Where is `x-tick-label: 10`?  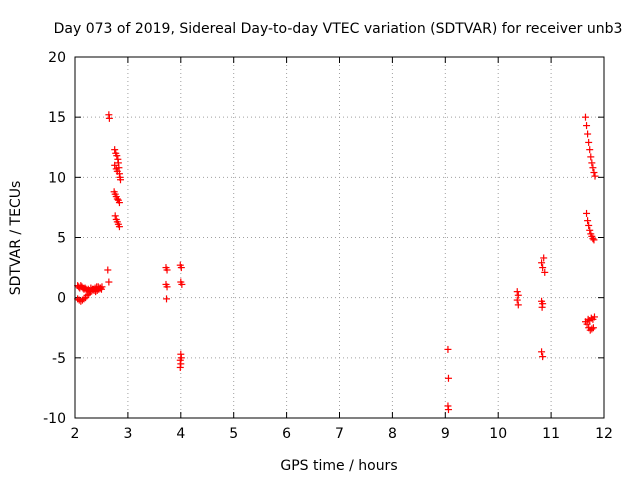
x-tick-label: 10 is located at coordinates (498, 434).